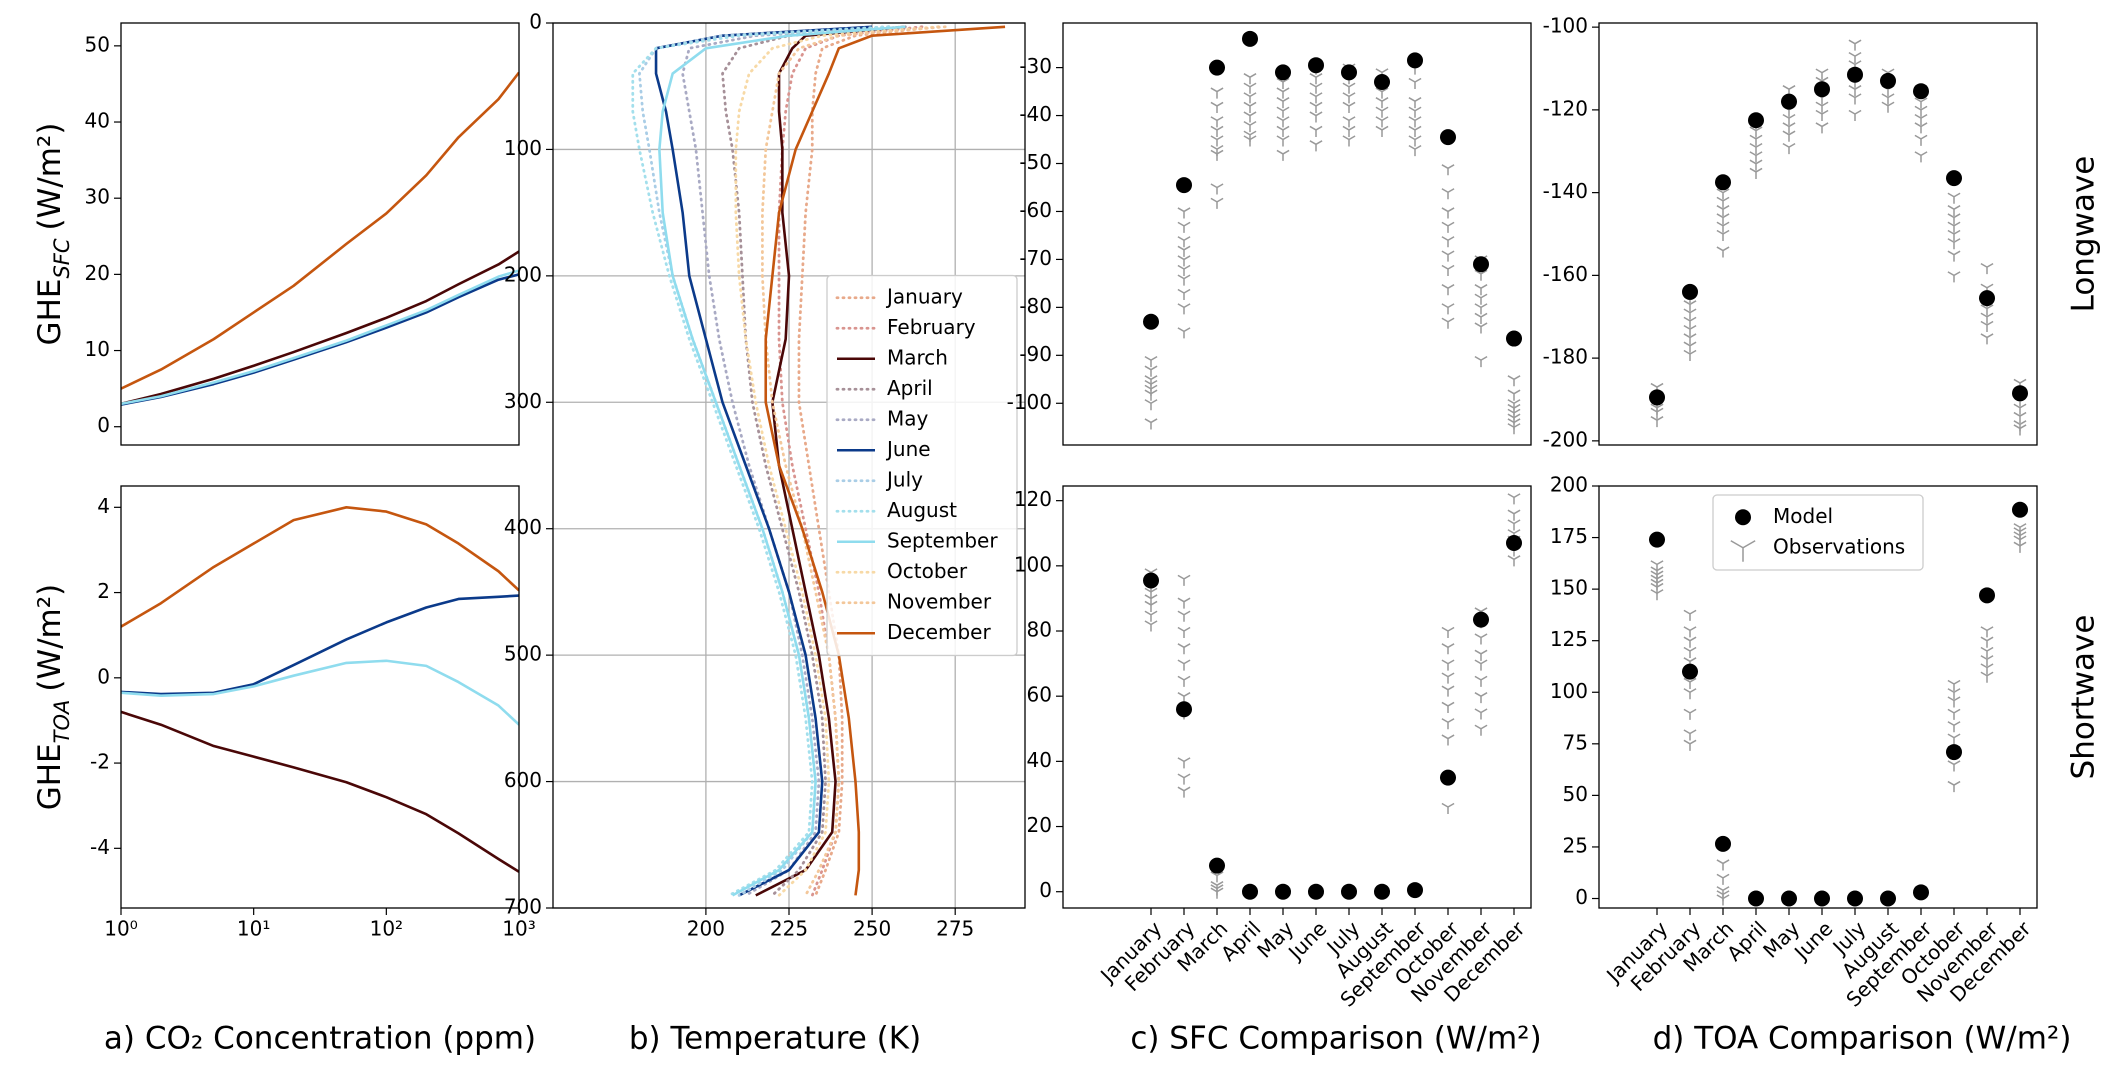 Image resolution: width=2115 pixels, height=1083 pixels. I want to click on x-axis-label: c) SFC Comparison (W/m²), so click(1335, 1039).